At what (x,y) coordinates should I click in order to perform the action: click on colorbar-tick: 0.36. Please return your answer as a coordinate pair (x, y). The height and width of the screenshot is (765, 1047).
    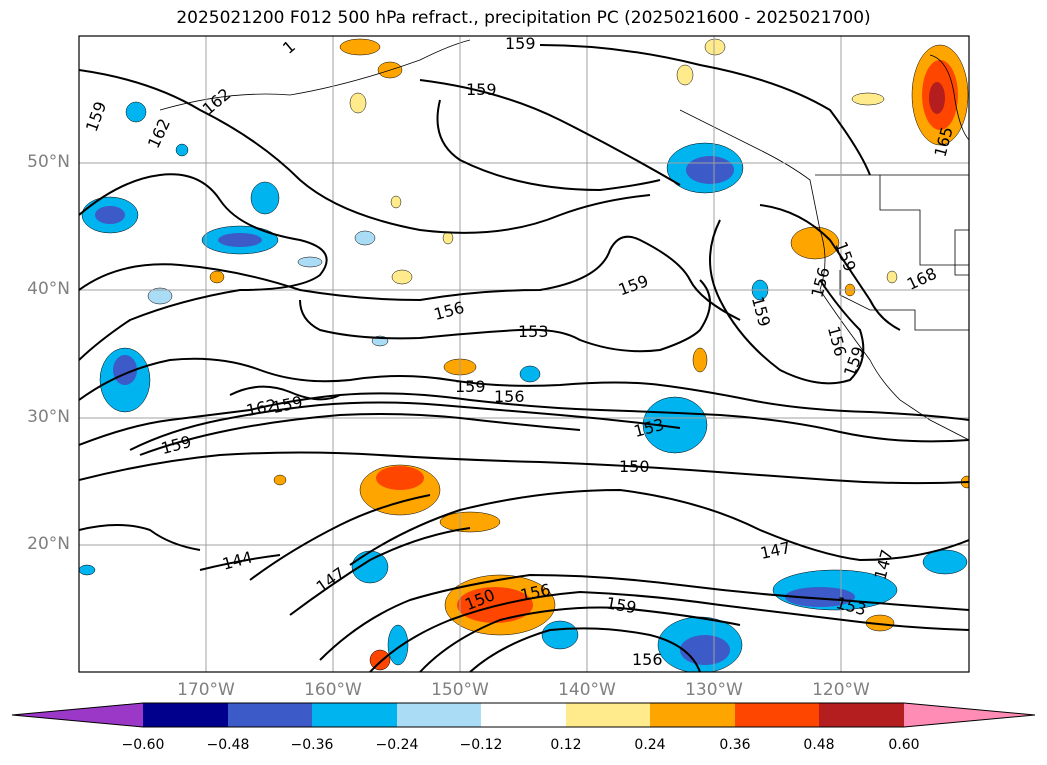
    Looking at the image, I should click on (735, 745).